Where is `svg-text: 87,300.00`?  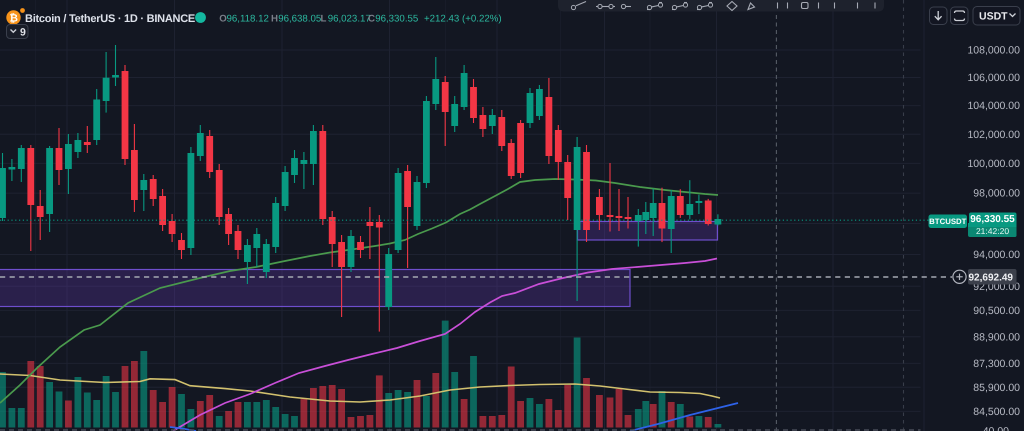
svg-text: 87,300.00 is located at coordinates (996, 364).